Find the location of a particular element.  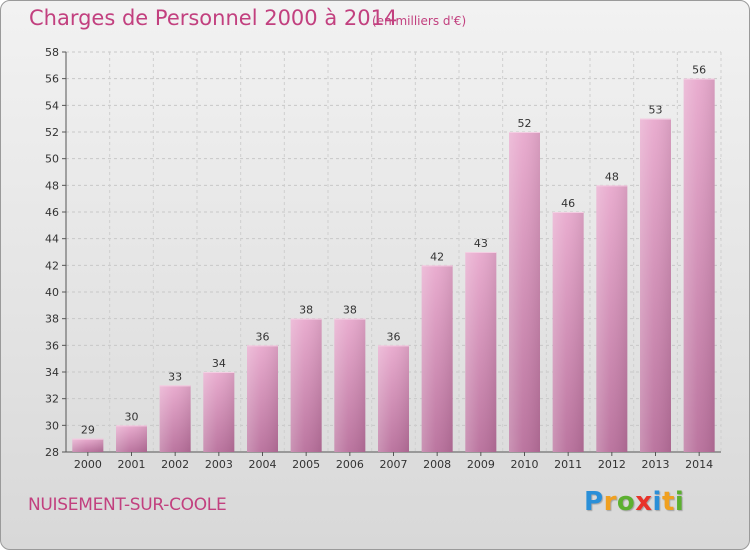

y-tick-label: 58 is located at coordinates (52, 52).